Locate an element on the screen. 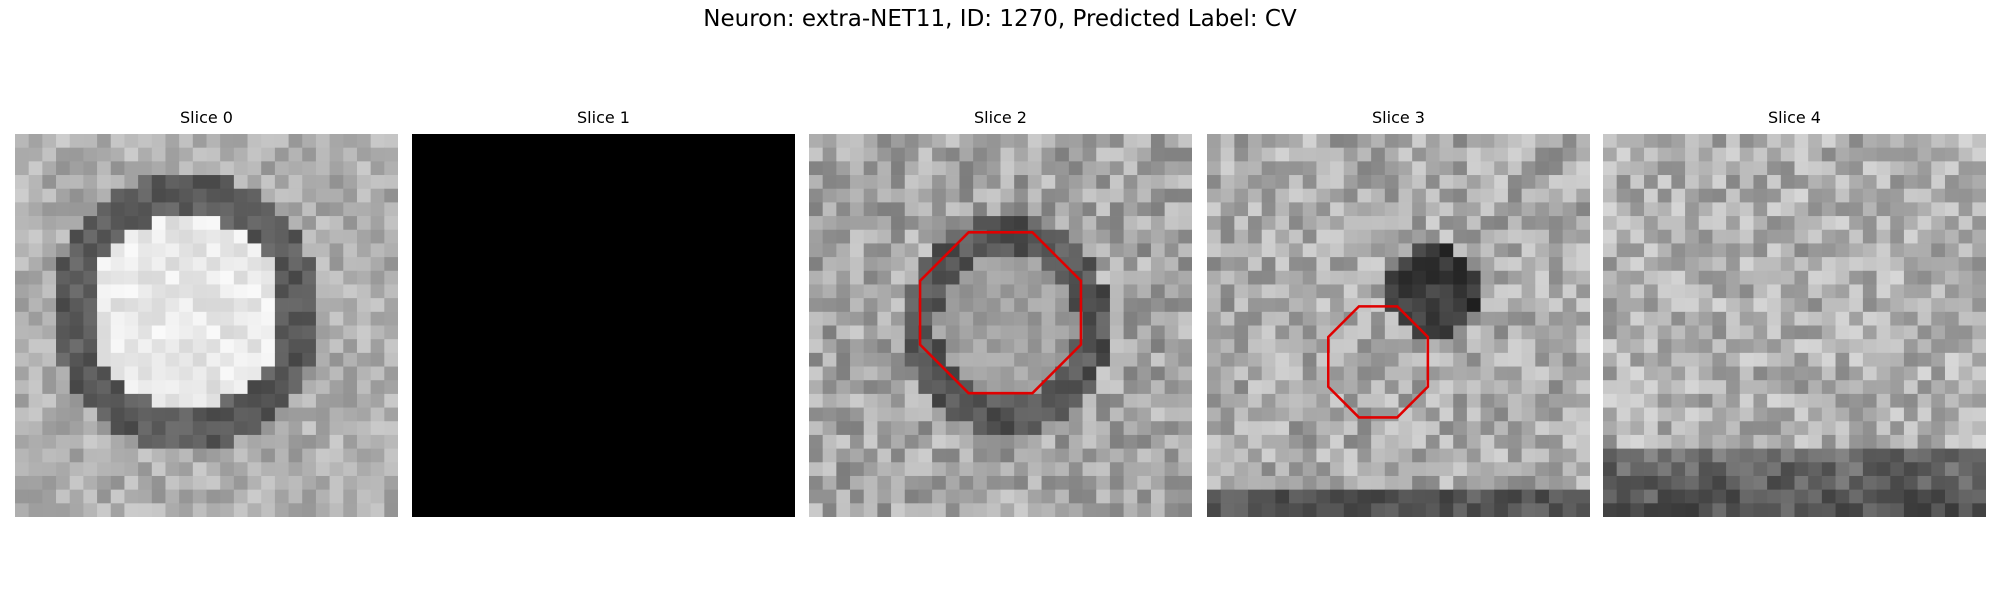 The image size is (2000, 600). pixels is located at coordinates (206, 325).